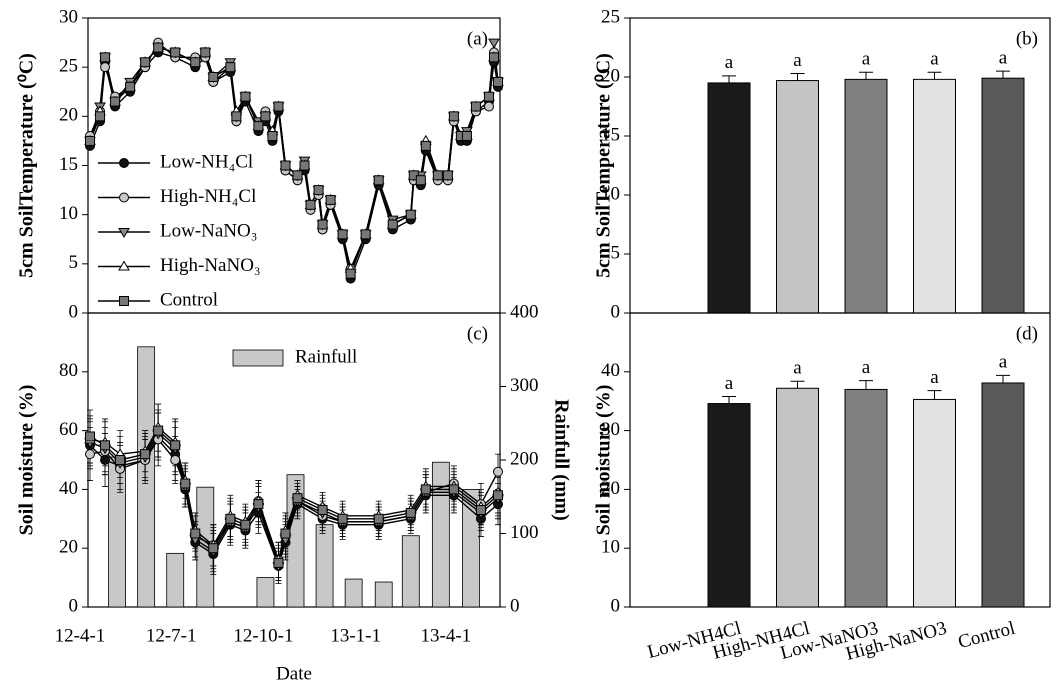 Image resolution: width=1063 pixels, height=684 pixels. I want to click on y2-tick-label: 0, so click(515, 605).